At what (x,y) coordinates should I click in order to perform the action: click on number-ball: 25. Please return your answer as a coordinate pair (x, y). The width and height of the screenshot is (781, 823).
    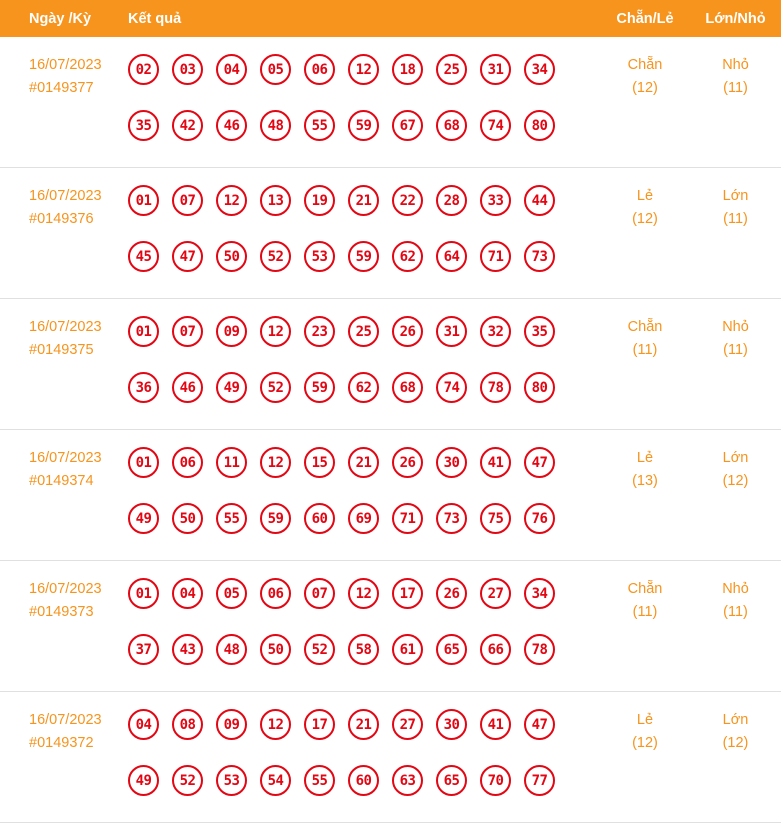
    Looking at the image, I should click on (363, 331).